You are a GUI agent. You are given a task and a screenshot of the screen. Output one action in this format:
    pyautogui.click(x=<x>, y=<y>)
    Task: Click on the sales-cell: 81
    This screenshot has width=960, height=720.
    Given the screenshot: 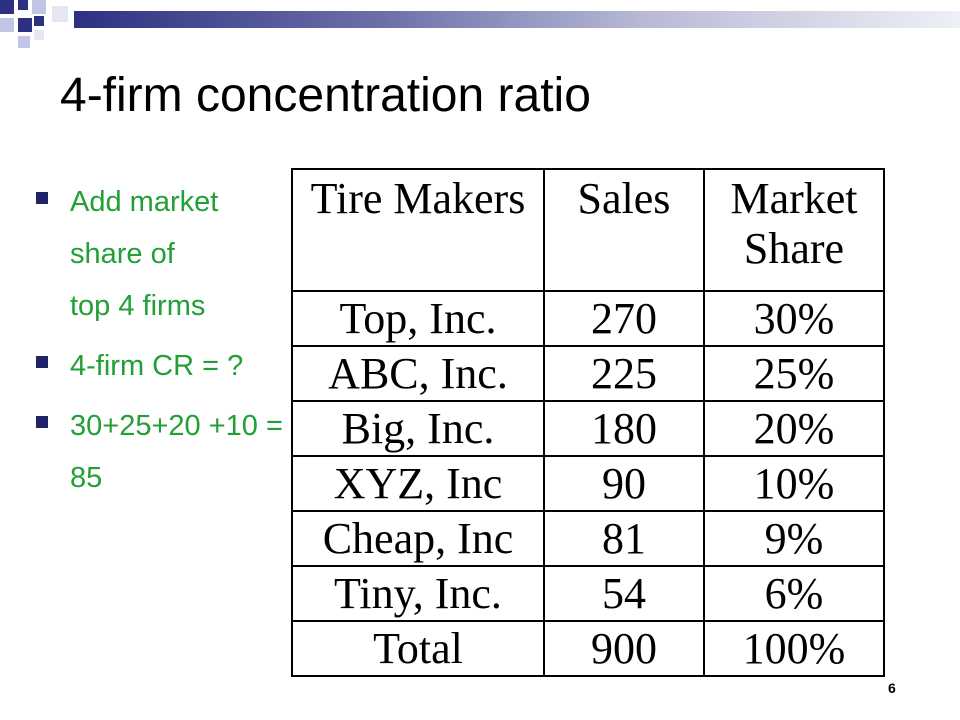 What is the action you would take?
    pyautogui.click(x=624, y=538)
    